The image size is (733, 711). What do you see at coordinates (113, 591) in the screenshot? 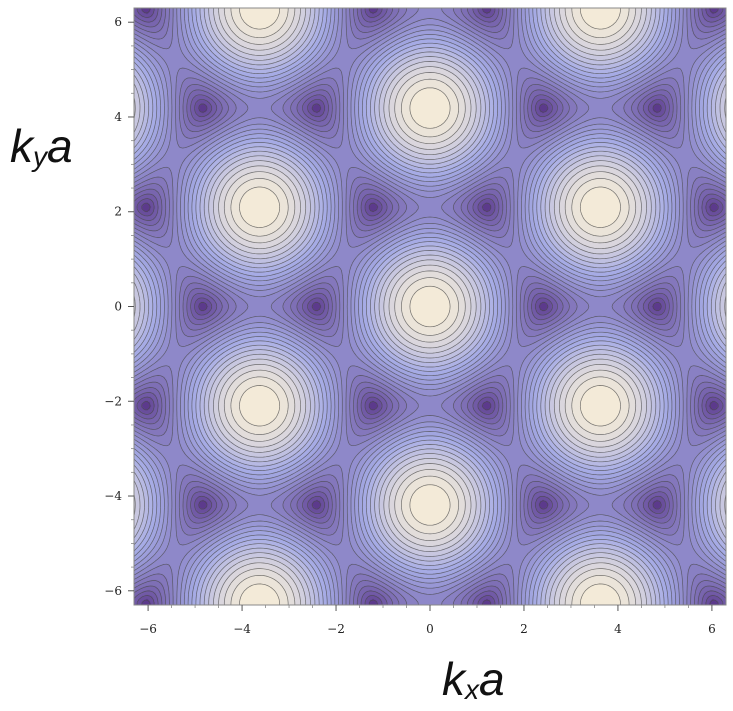
I see `y-tick-label: −6` at bounding box center [113, 591].